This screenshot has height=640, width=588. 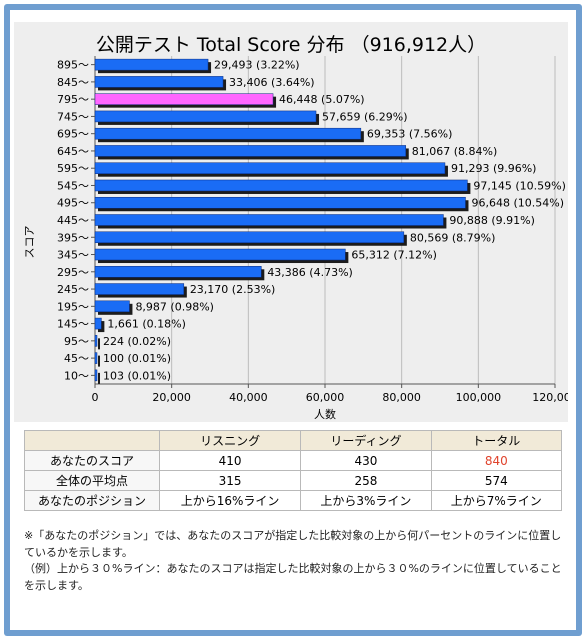 I want to click on table-header-row: リスニング リーディング トータル, so click(x=293, y=440).